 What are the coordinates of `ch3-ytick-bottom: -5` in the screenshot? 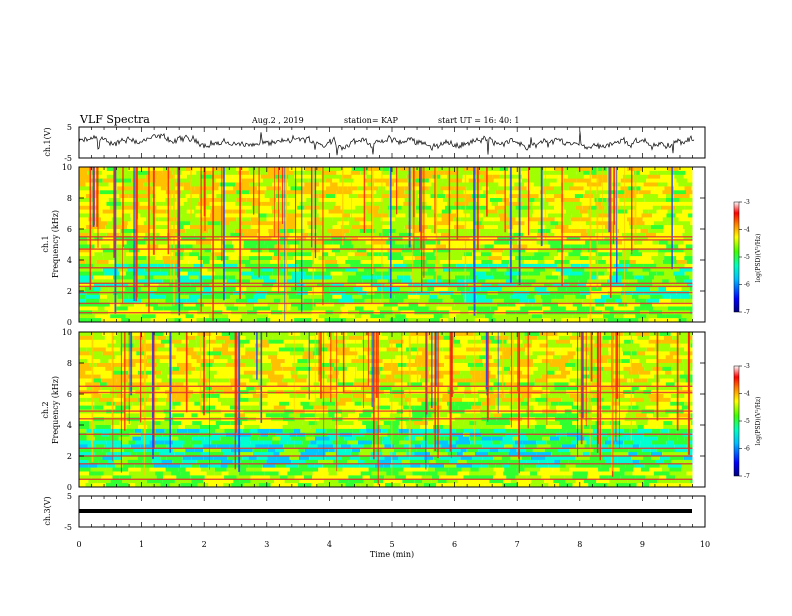 It's located at (68, 527).